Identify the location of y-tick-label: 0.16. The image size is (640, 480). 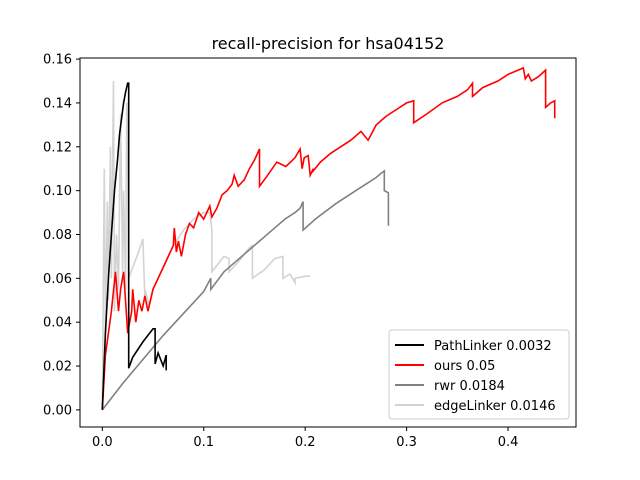
(57, 60).